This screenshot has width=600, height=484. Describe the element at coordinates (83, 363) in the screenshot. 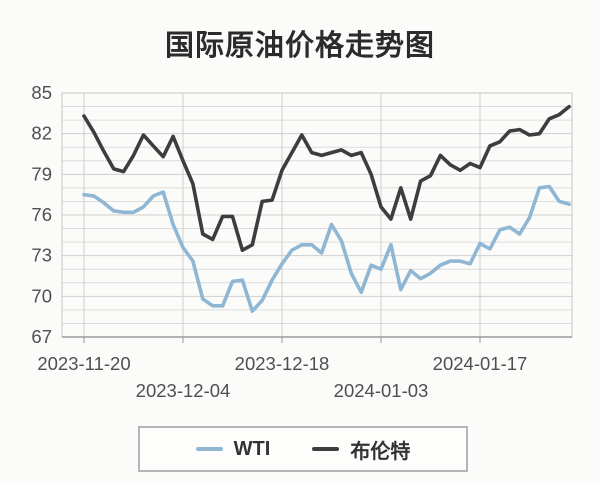

I see `x-axis-label: 2023-11-20` at that location.